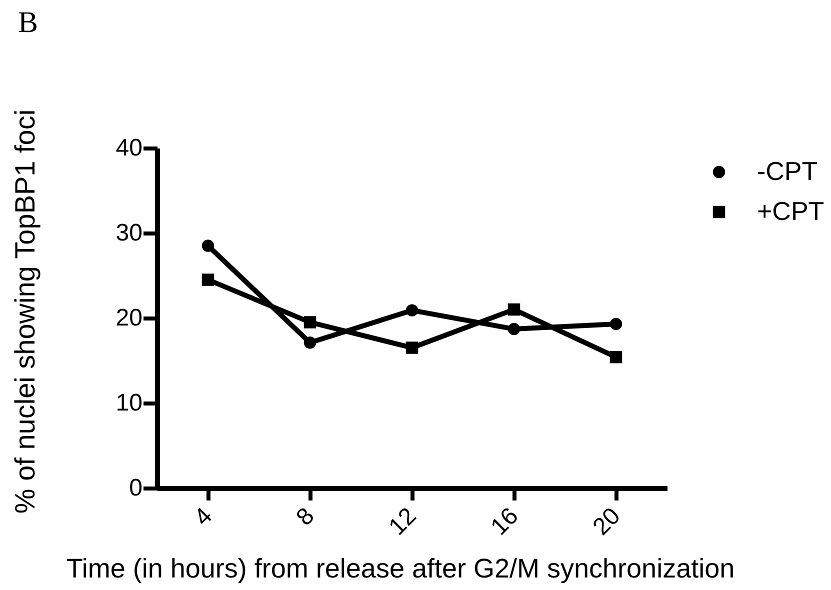  I want to click on chart-title: B, so click(28, 22).